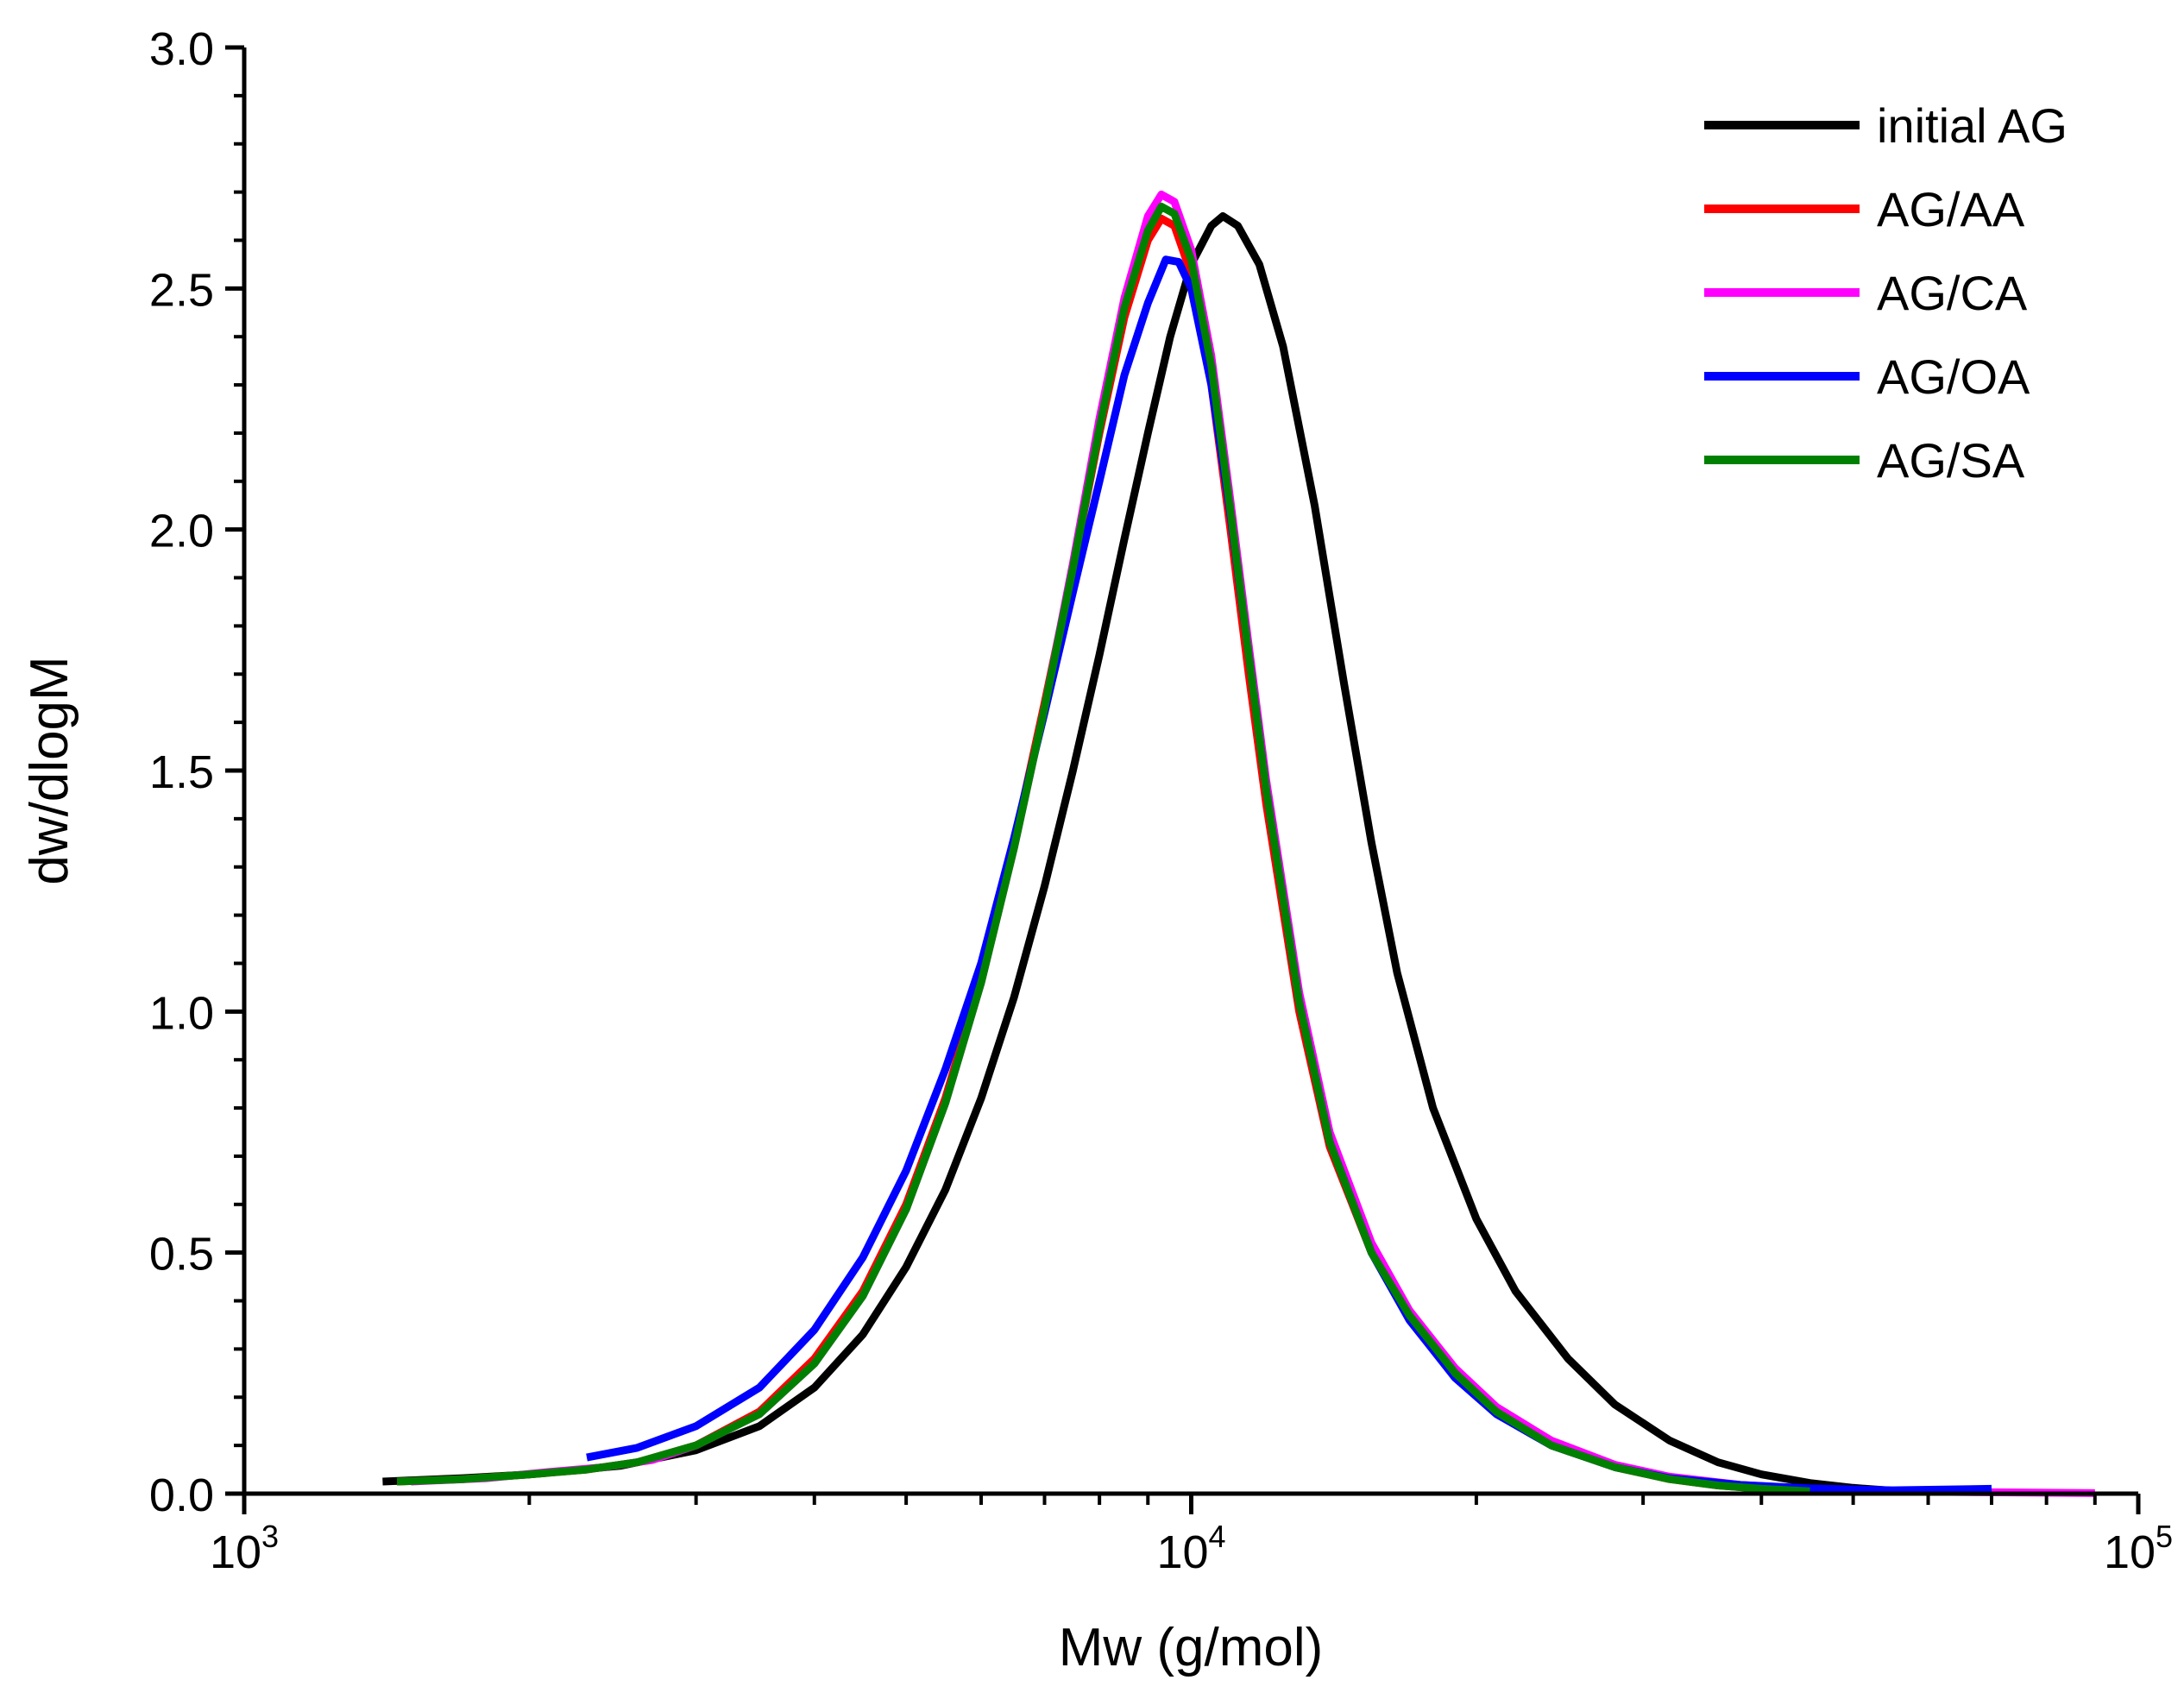  What do you see at coordinates (182, 1495) in the screenshot?
I see `y-tick-label: 0.0` at bounding box center [182, 1495].